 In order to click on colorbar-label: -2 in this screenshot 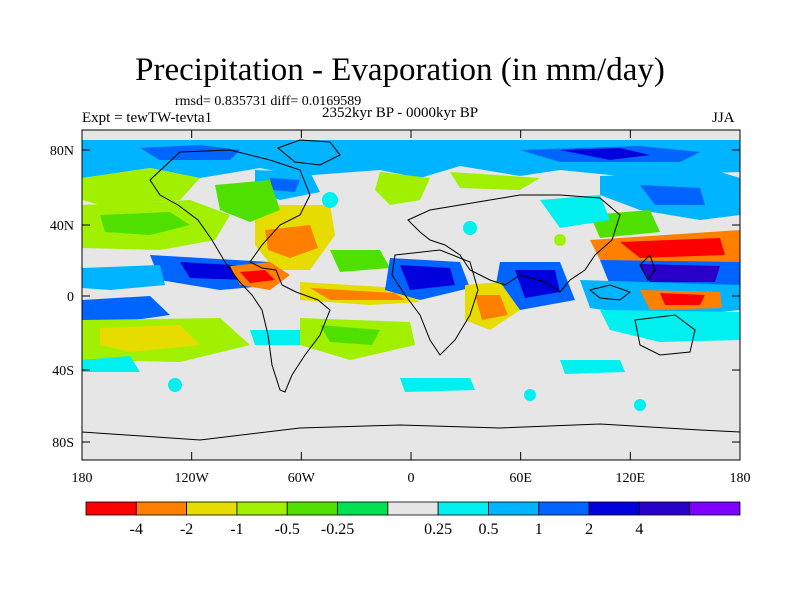, I will do `click(186, 529)`.